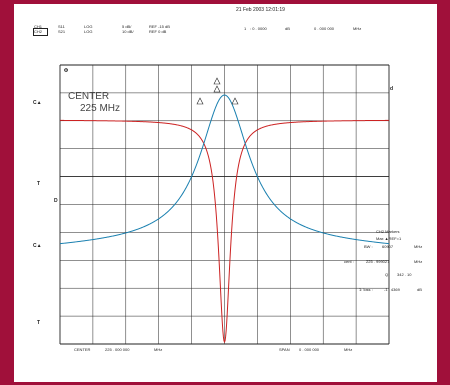  I want to click on side-label-4: T, so click(39, 323).